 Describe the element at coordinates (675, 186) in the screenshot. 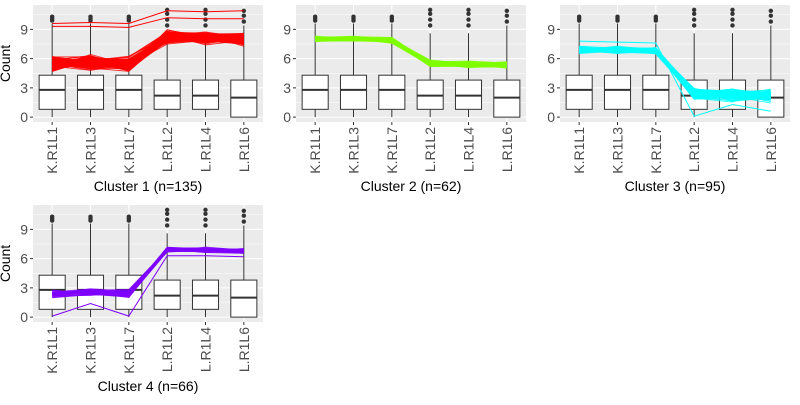

I see `panel-title: Cluster 3 (n=95)` at that location.